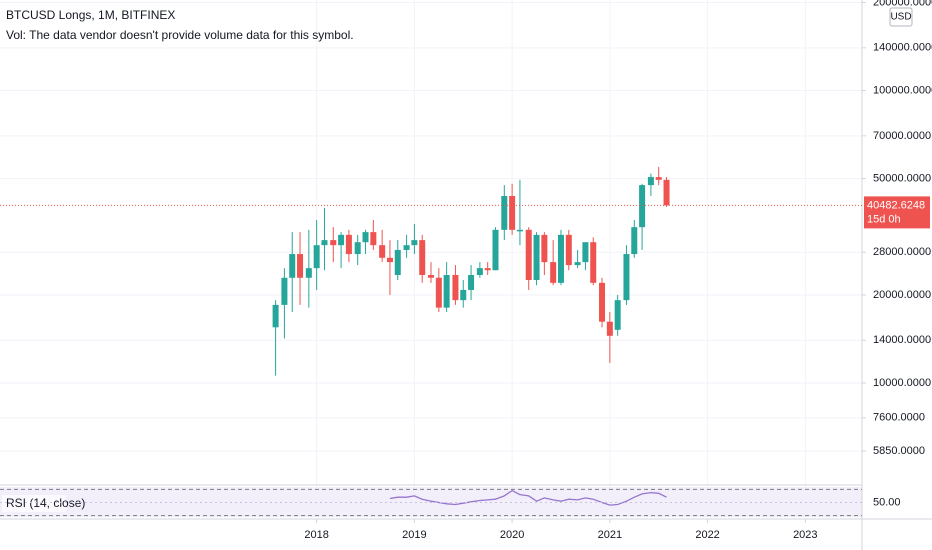  Describe the element at coordinates (512, 535) in the screenshot. I see `x-tick-label: 2020` at that location.